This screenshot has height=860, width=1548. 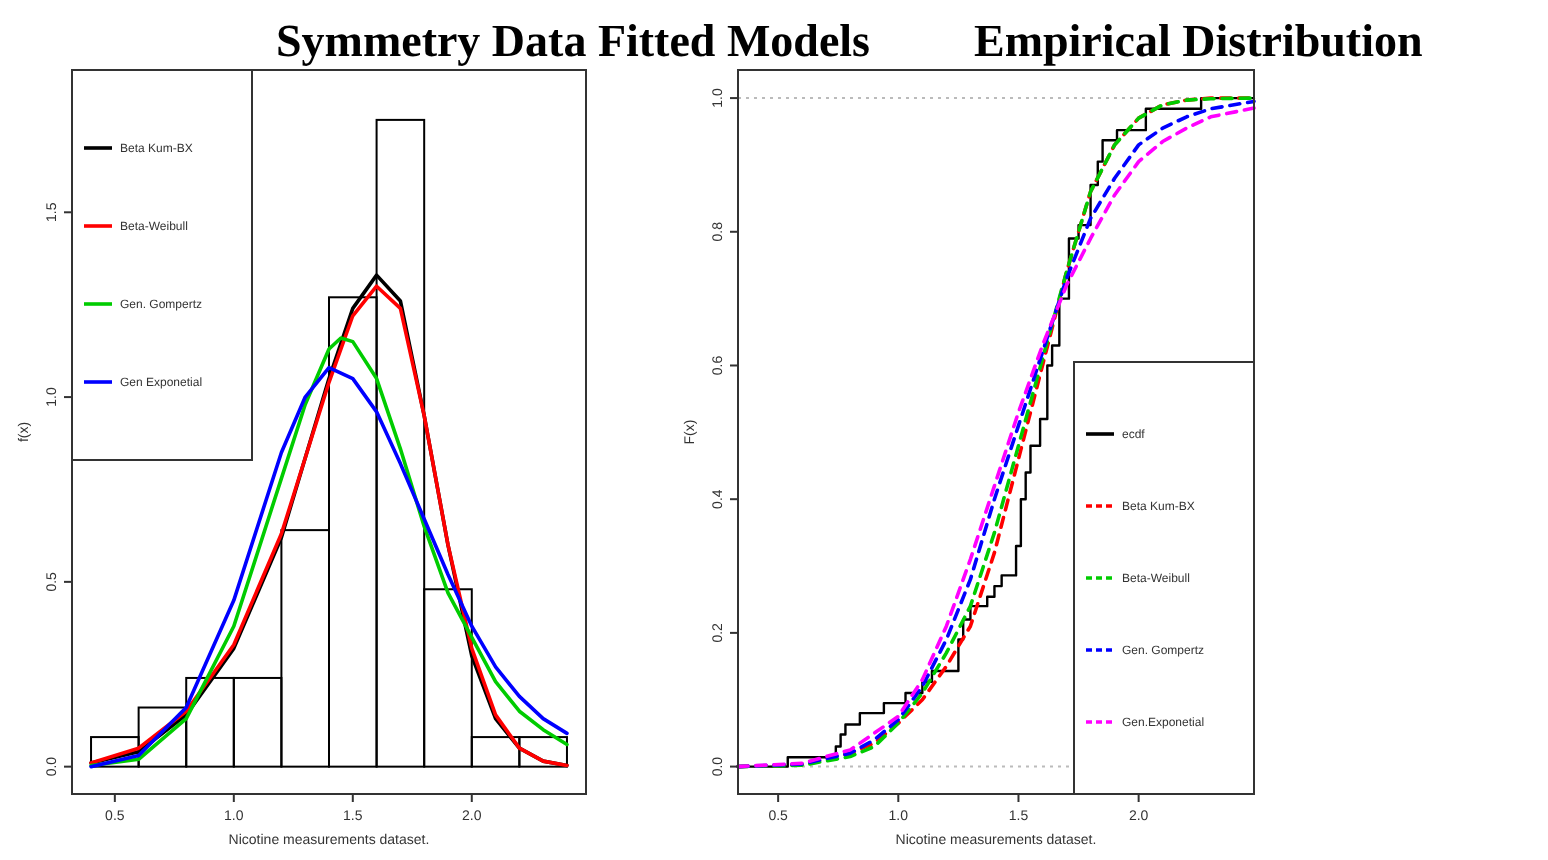 What do you see at coordinates (1198, 41) in the screenshot?
I see `chart-title: Empirical Distribution` at bounding box center [1198, 41].